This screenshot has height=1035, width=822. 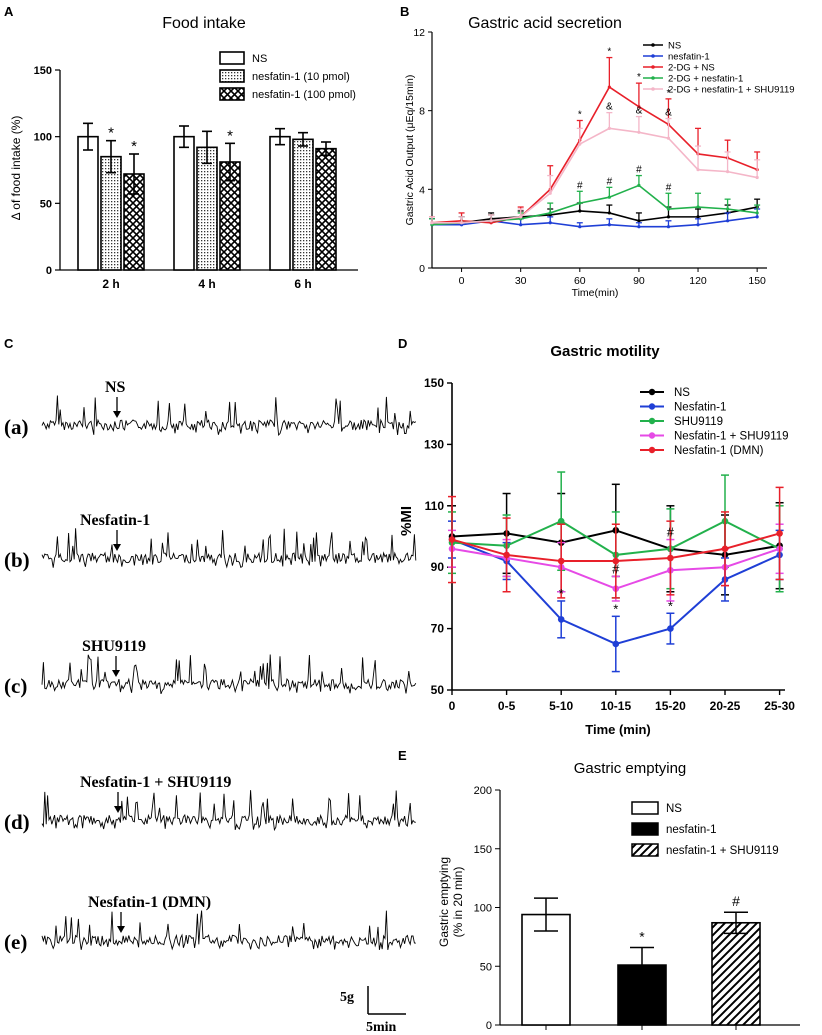 What do you see at coordinates (434, 383) in the screenshot?
I see `d-ytick-label: 150` at bounding box center [434, 383].